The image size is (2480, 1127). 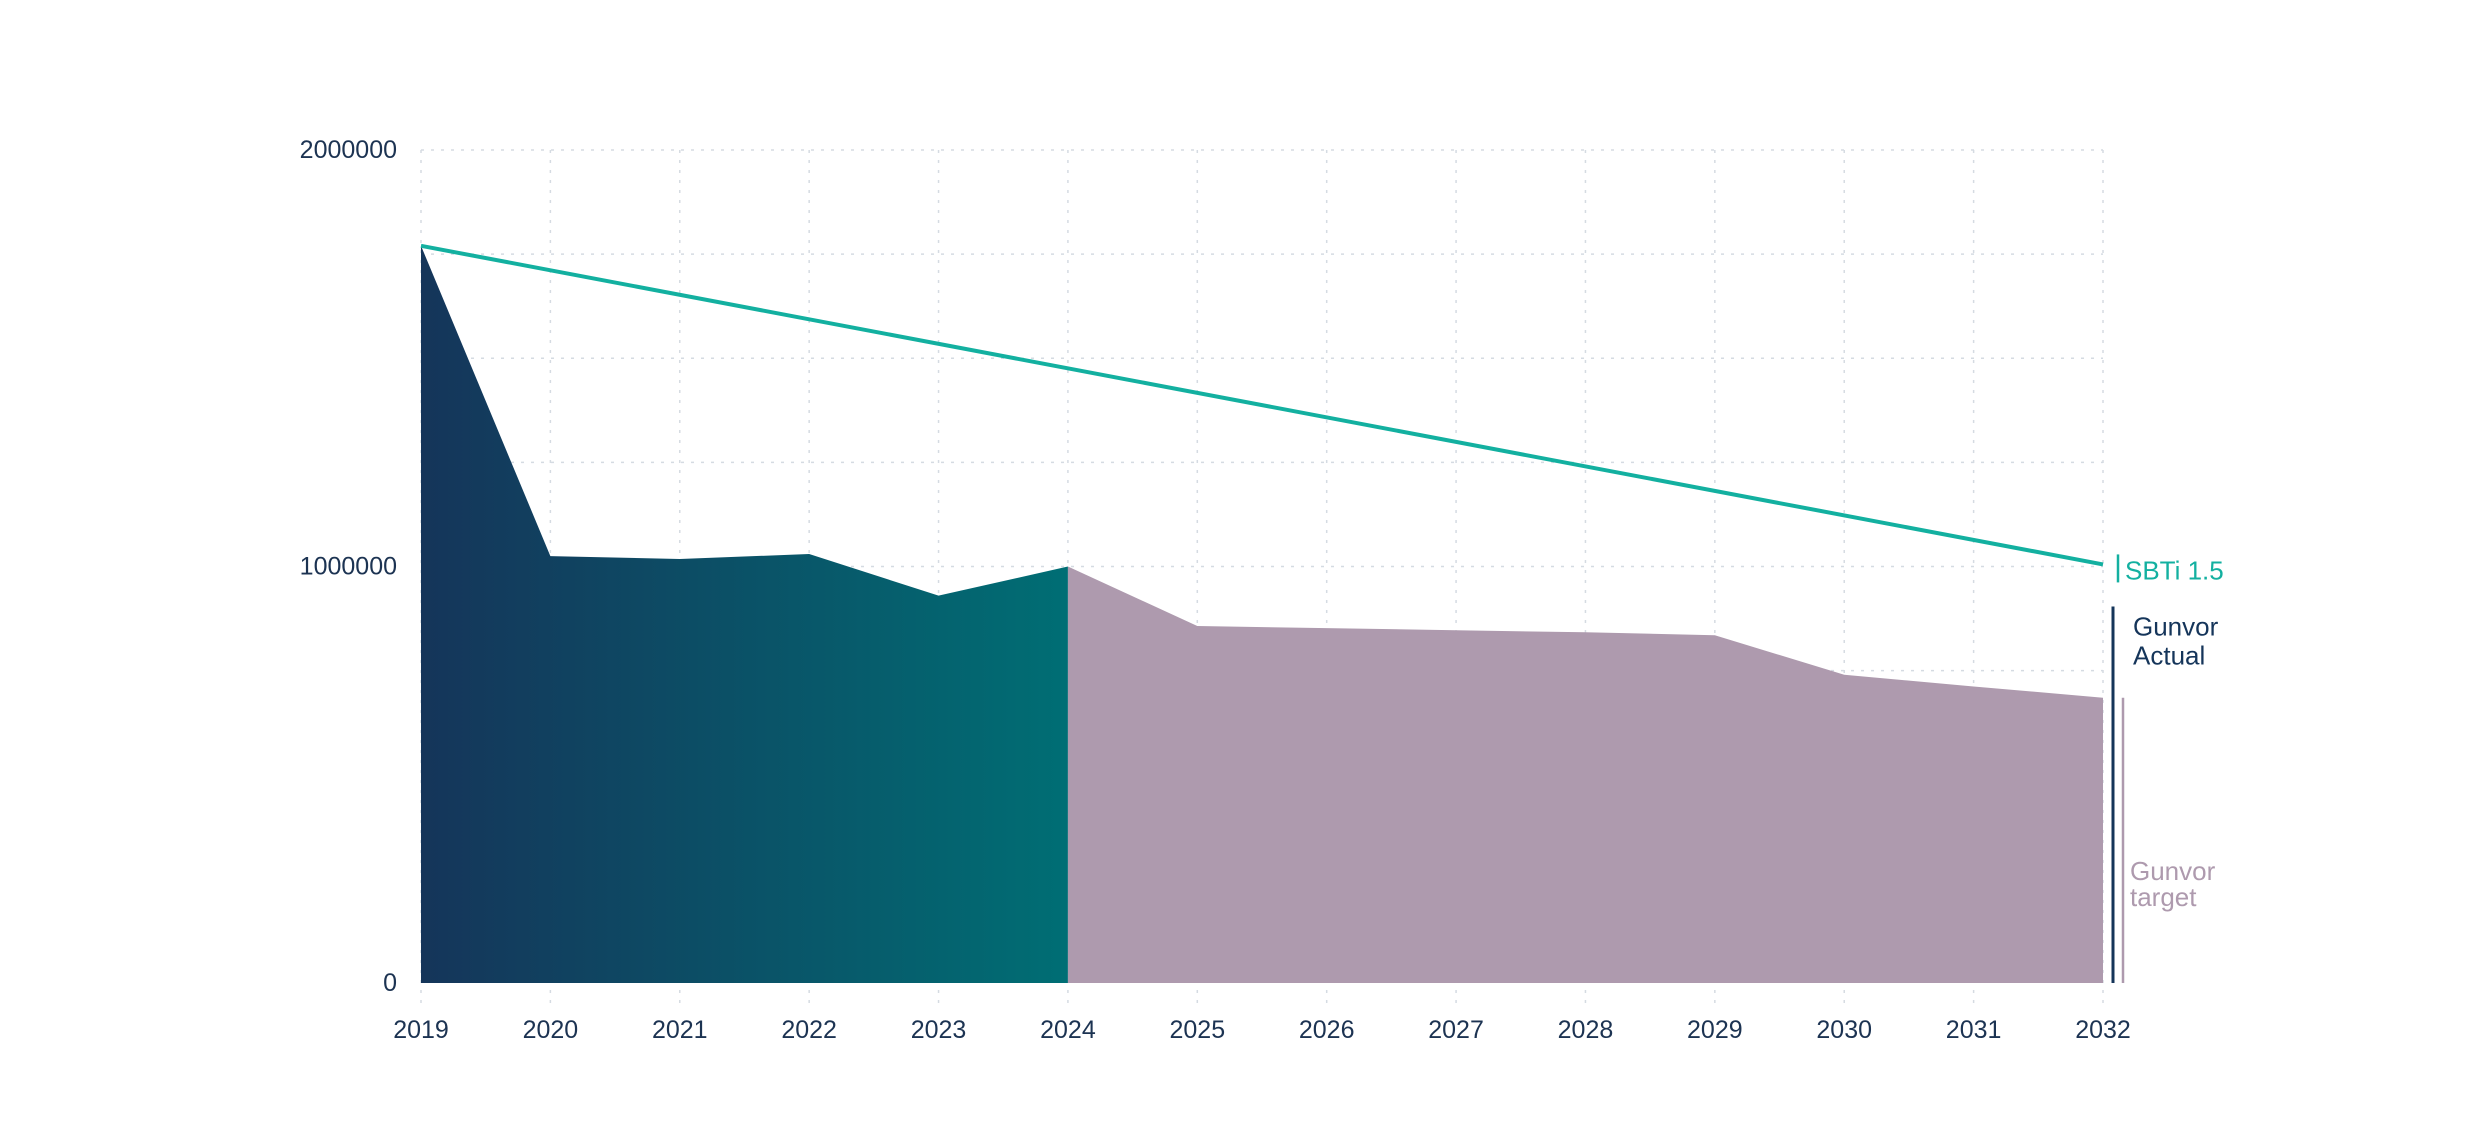 I want to click on legend-label-target-word: target, so click(x=2163, y=897).